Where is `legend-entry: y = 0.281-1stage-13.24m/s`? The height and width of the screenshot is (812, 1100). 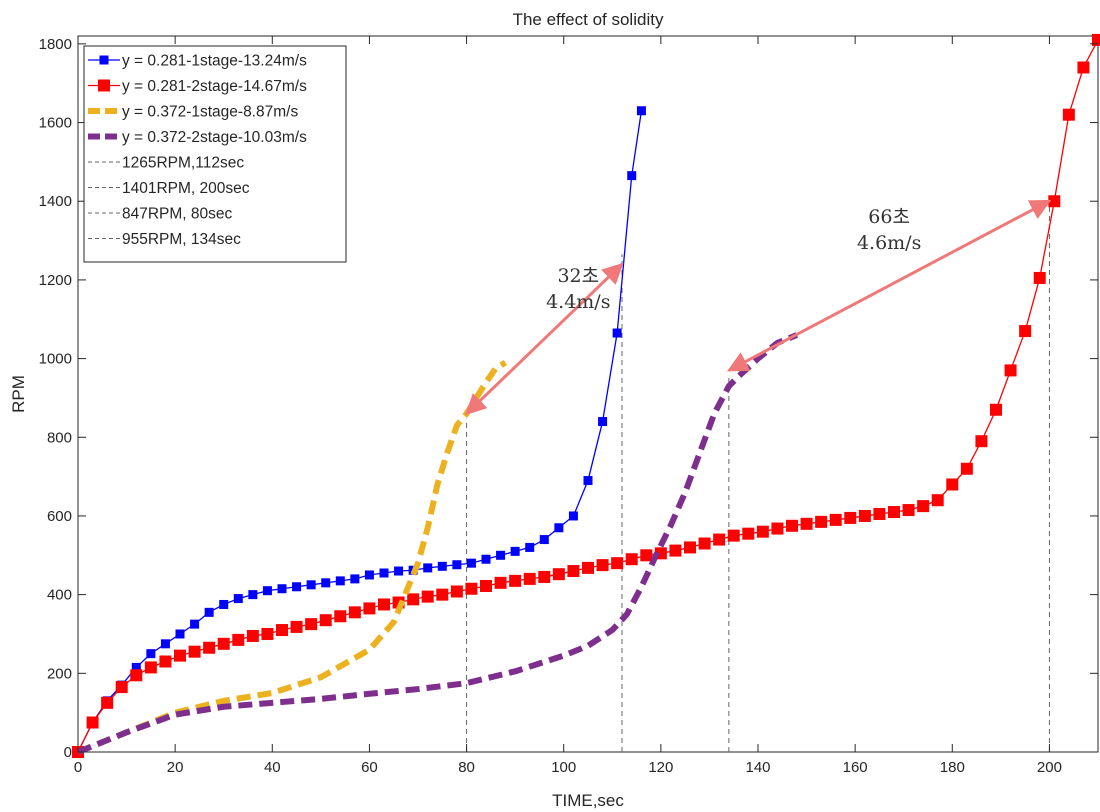
legend-entry: y = 0.281-1stage-13.24m/s is located at coordinates (197, 61).